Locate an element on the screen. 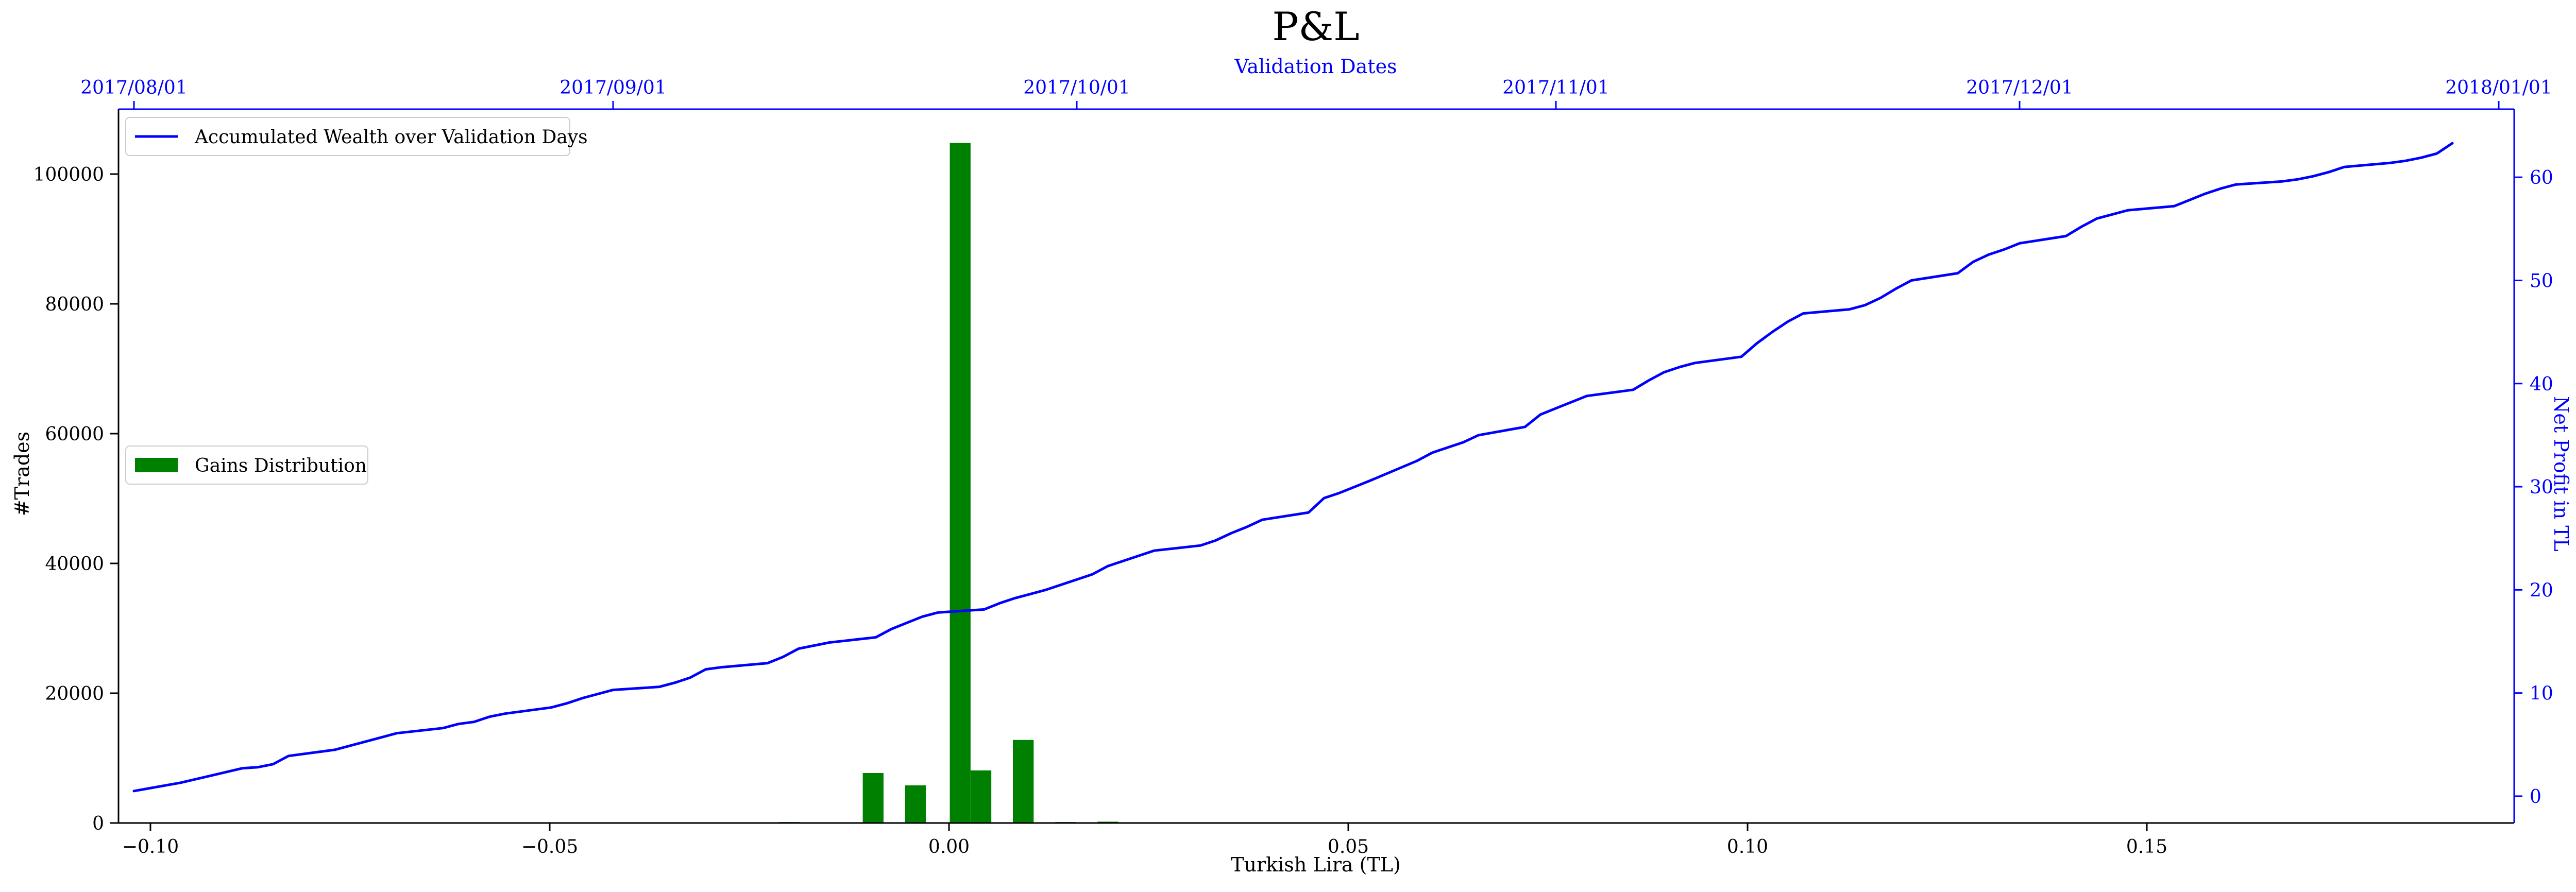  bar-legend-label: Gains Distribution is located at coordinates (281, 465).